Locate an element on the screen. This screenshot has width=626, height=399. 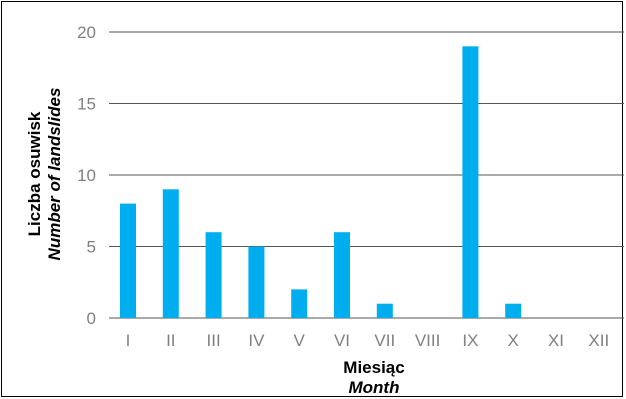
bar-X is located at coordinates (513, 310).